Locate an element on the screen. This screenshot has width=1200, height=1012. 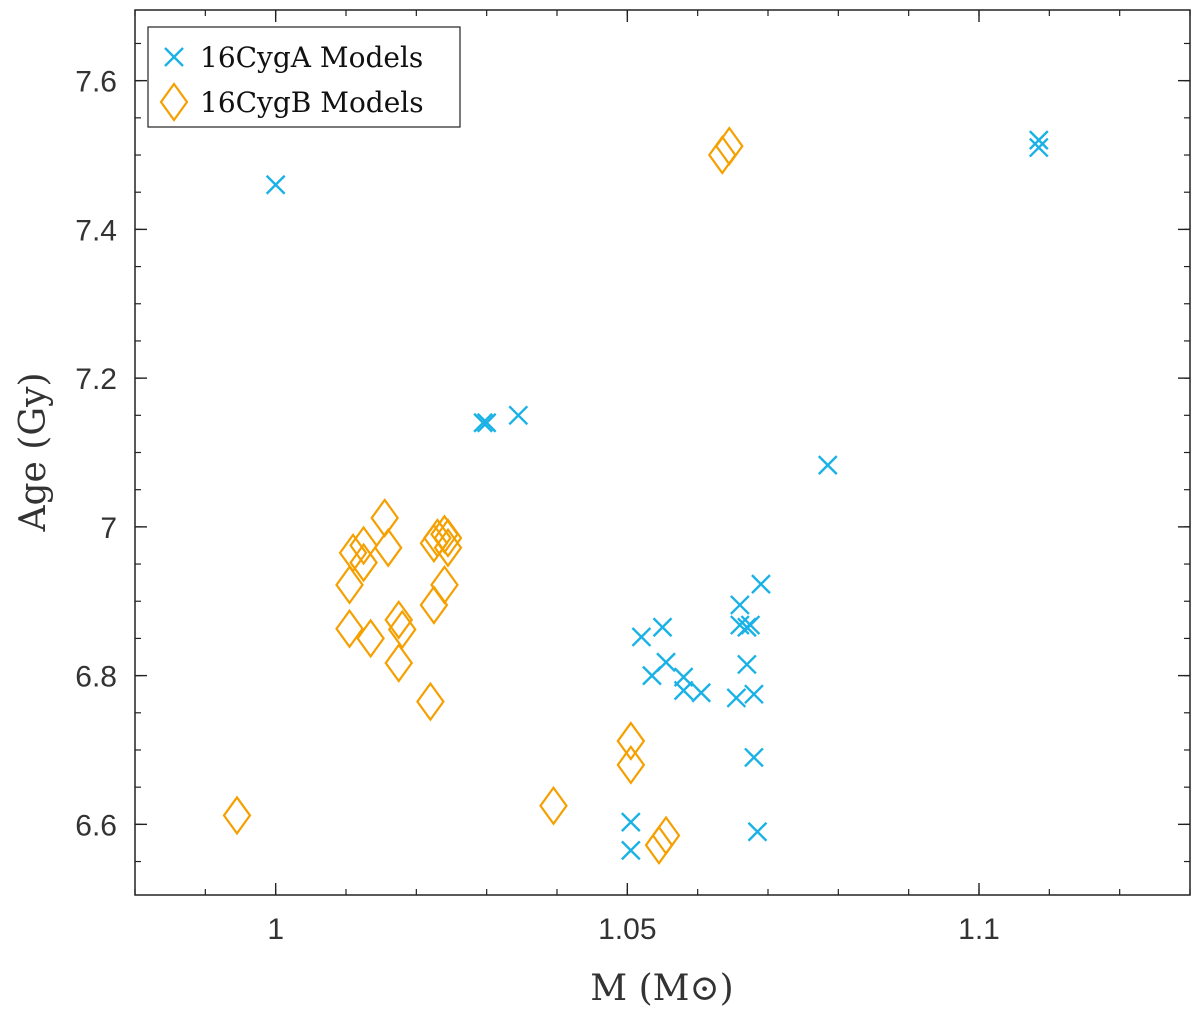
legend-label-16cygb: 16CygB Models is located at coordinates (312, 102).